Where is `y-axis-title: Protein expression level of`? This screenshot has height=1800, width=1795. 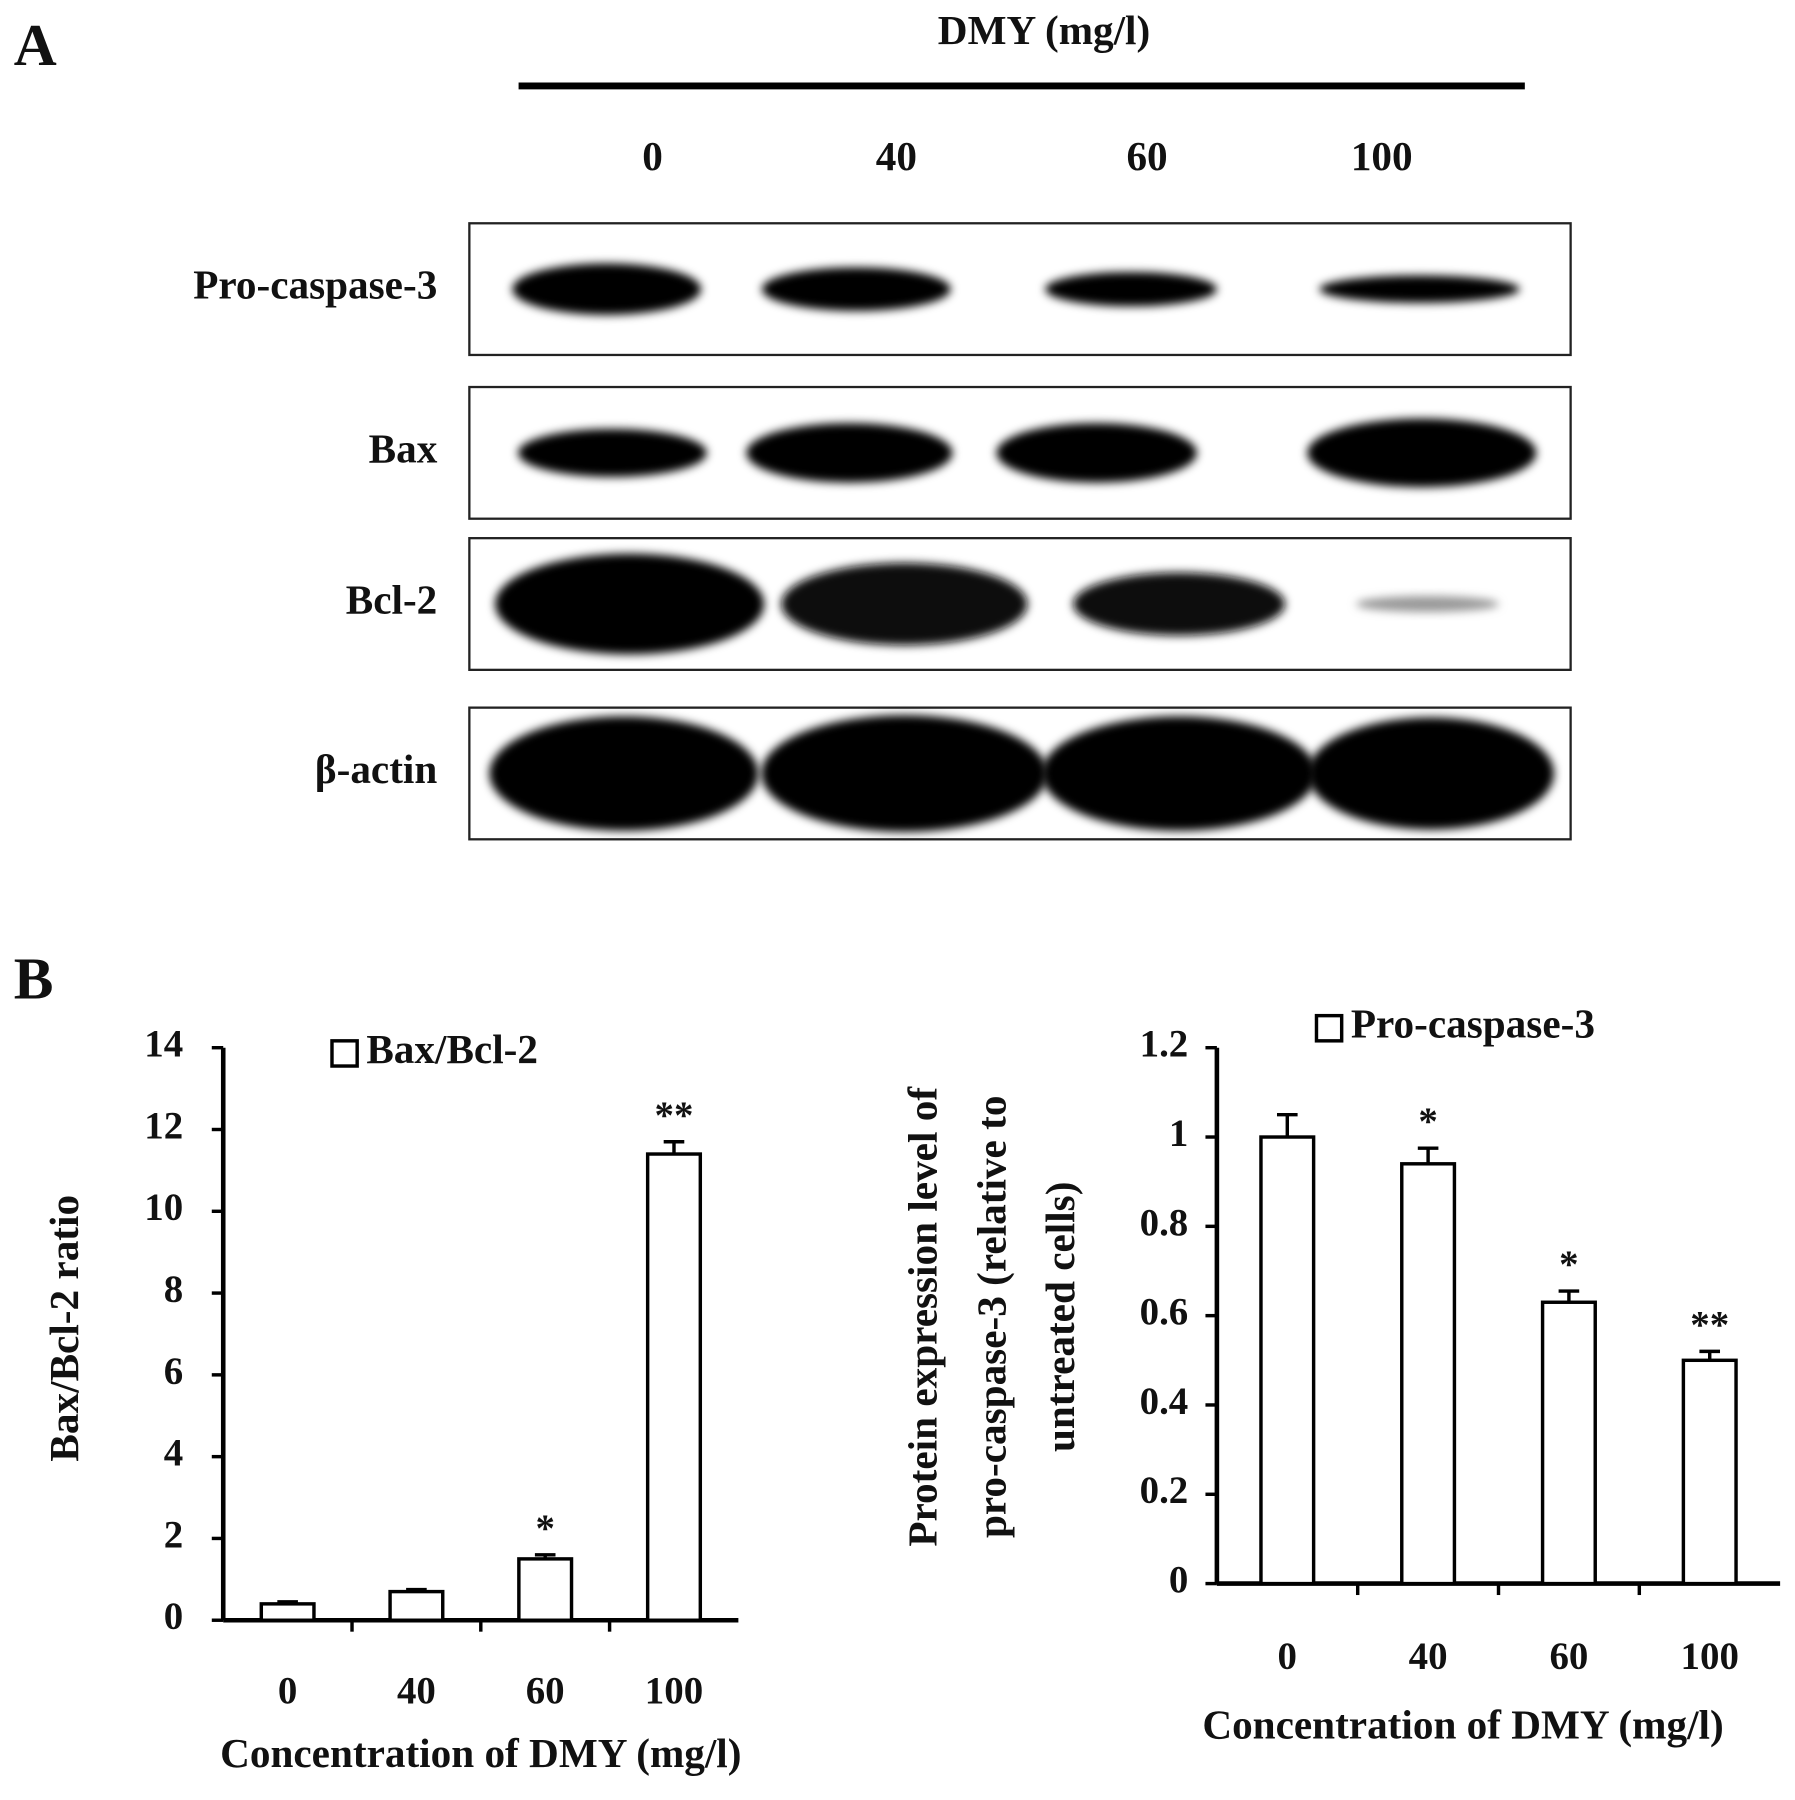
y-axis-title: Protein expression level of is located at coordinates (923, 1316).